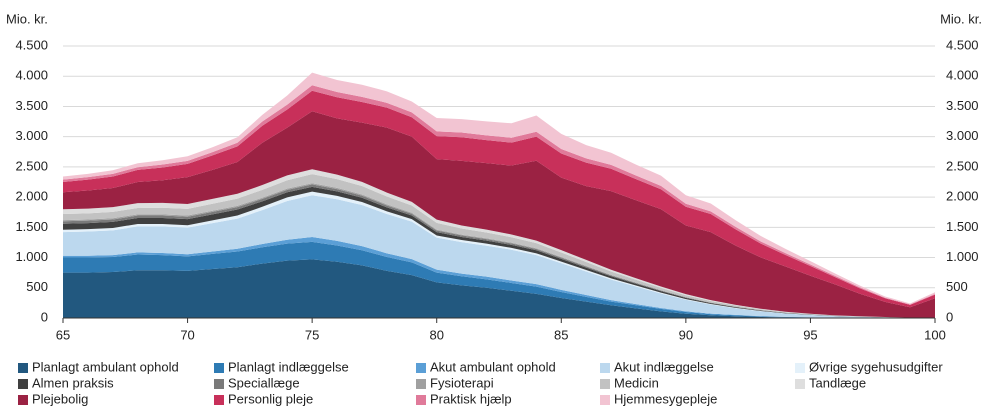 This screenshot has width=988, height=412. Describe the element at coordinates (31, 75) in the screenshot. I see `y-tick-label: 4.000` at that location.